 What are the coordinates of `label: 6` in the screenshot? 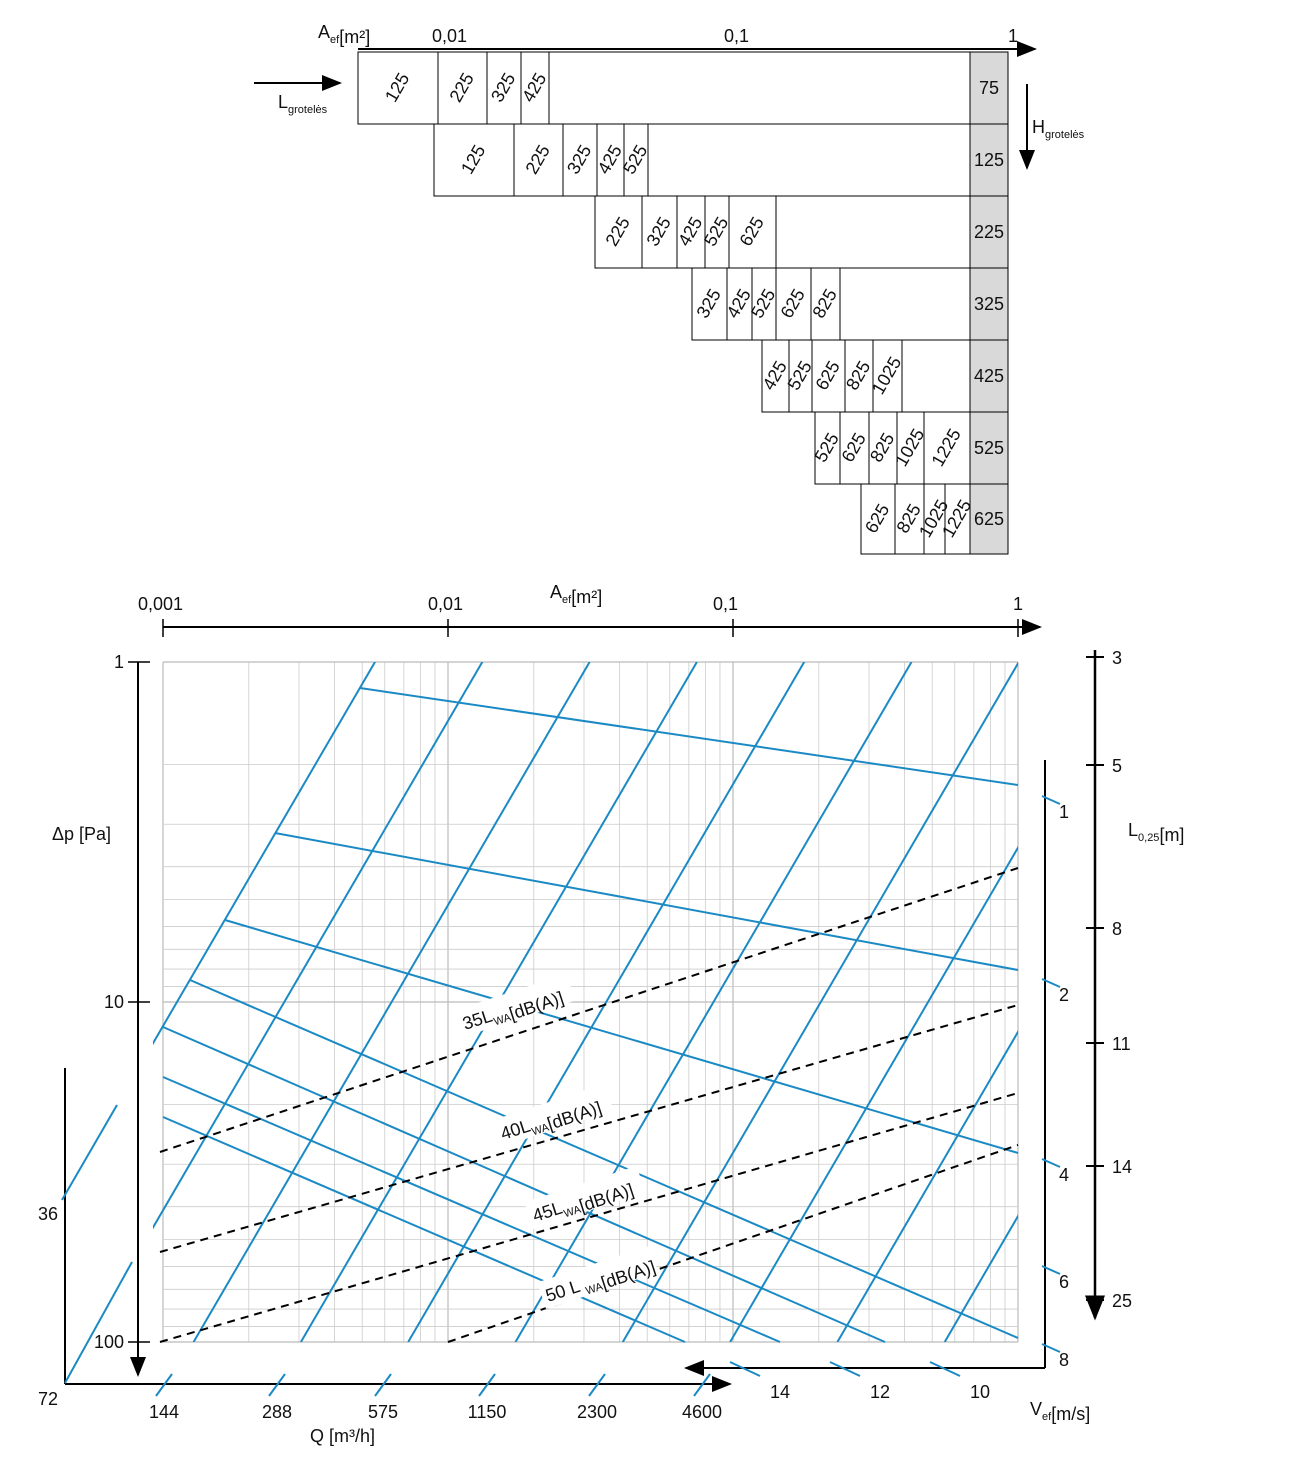 It's located at (1064, 1282).